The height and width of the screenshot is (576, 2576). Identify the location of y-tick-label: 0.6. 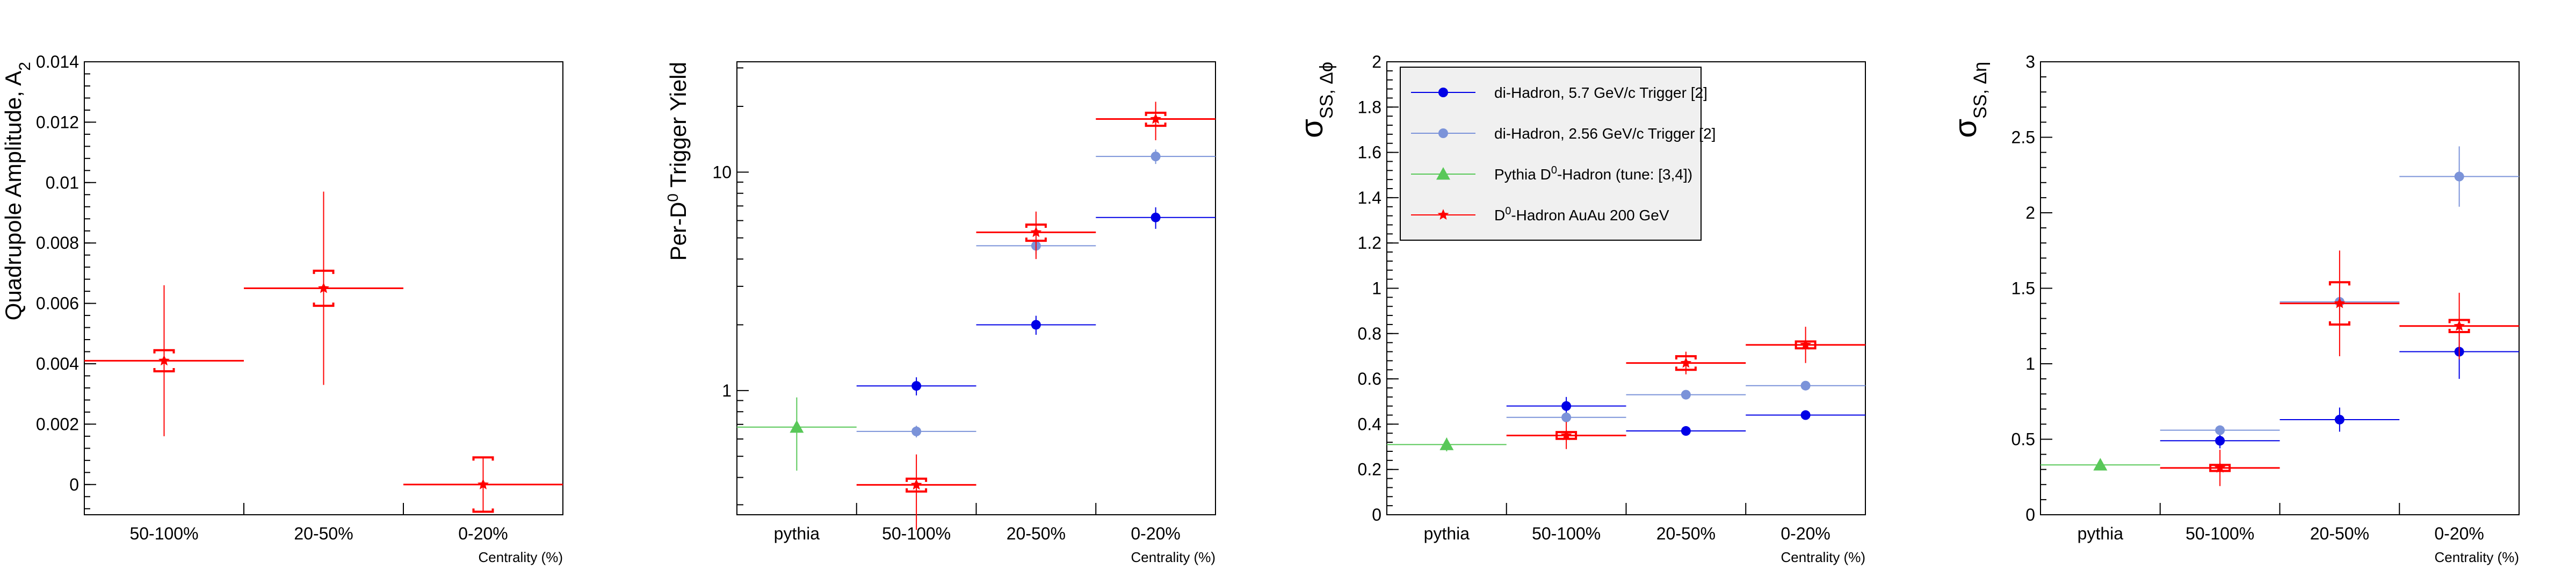
(1369, 378).